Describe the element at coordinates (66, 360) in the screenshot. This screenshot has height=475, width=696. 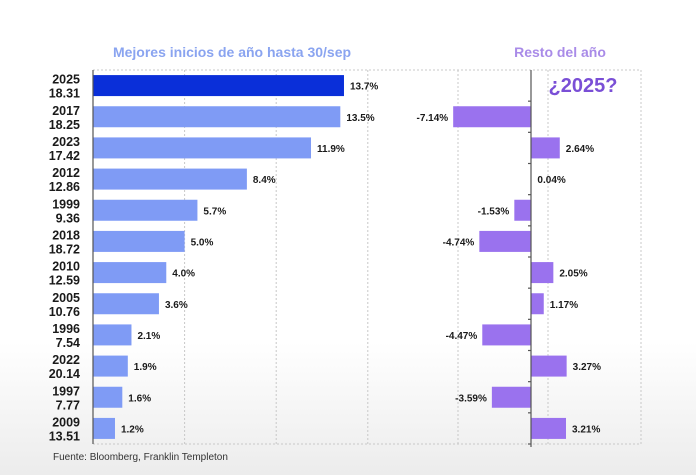
I see `category-year-label: 2022` at that location.